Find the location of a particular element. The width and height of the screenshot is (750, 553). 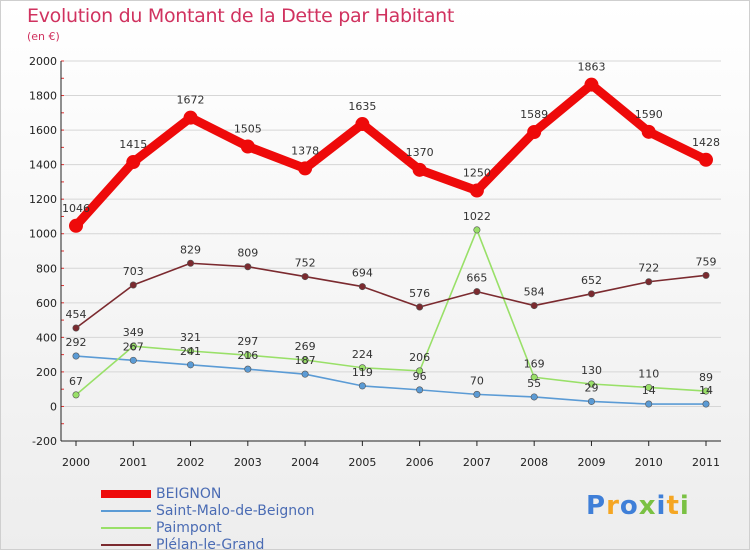

data-label: 292 is located at coordinates (76, 342).